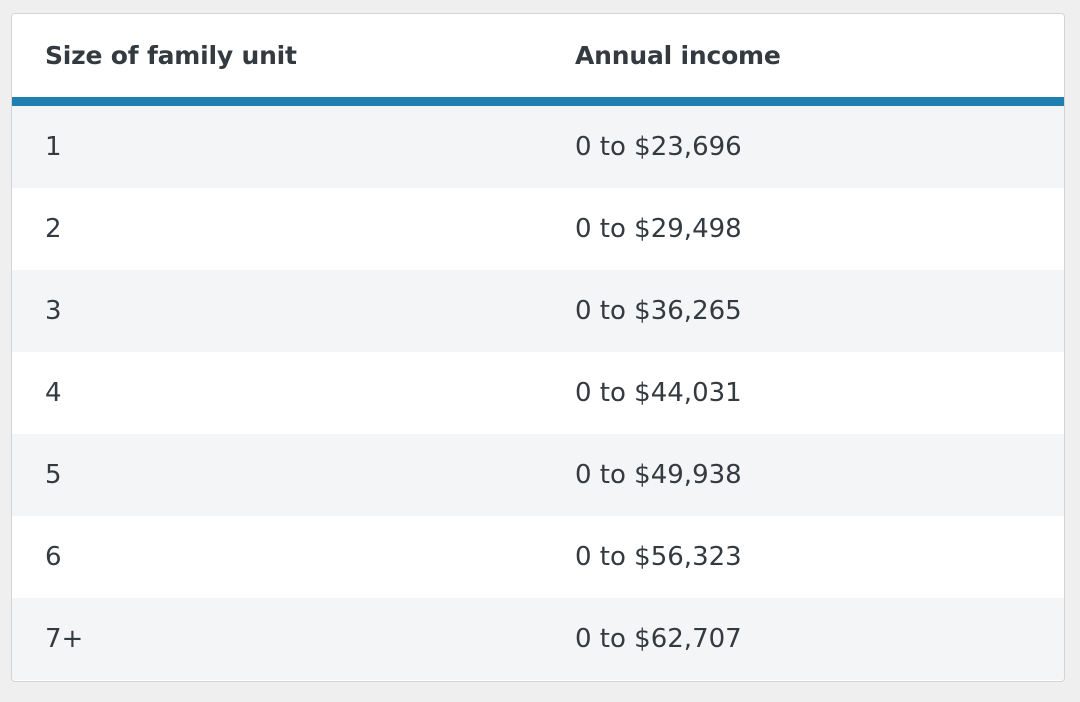 The height and width of the screenshot is (702, 1080). What do you see at coordinates (658, 475) in the screenshot?
I see `annual-income-cell: 0 to $49,938` at bounding box center [658, 475].